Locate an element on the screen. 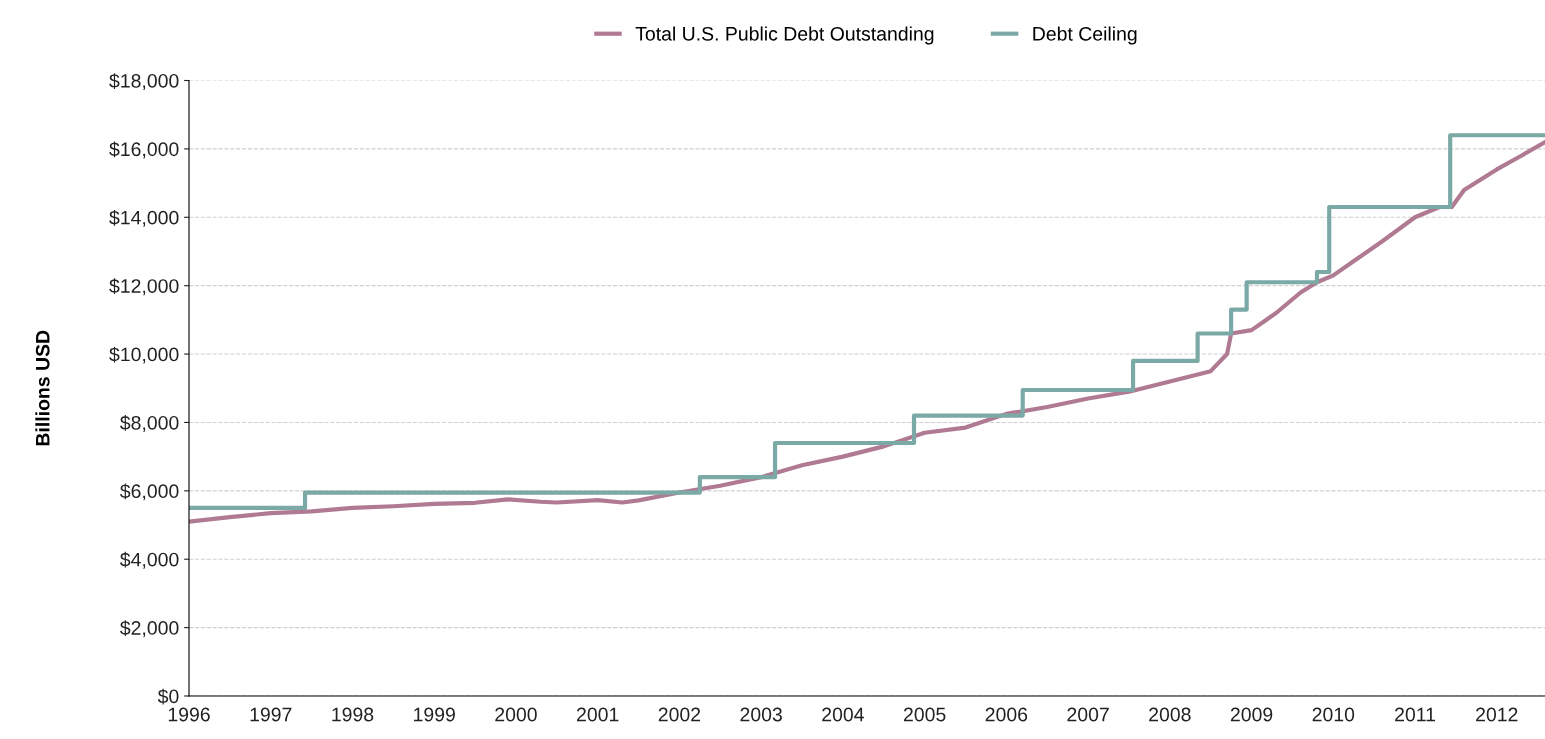  y-tick-label: $10,000 is located at coordinates (144, 355).